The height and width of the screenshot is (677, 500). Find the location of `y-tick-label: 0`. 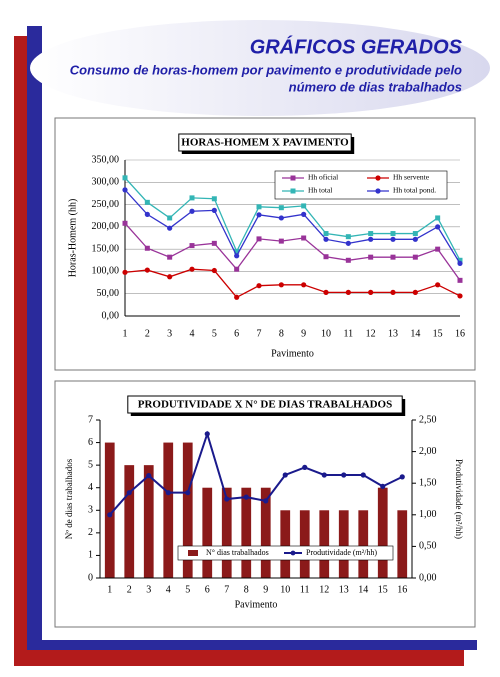

y-tick-label: 0 is located at coordinates (90, 577).